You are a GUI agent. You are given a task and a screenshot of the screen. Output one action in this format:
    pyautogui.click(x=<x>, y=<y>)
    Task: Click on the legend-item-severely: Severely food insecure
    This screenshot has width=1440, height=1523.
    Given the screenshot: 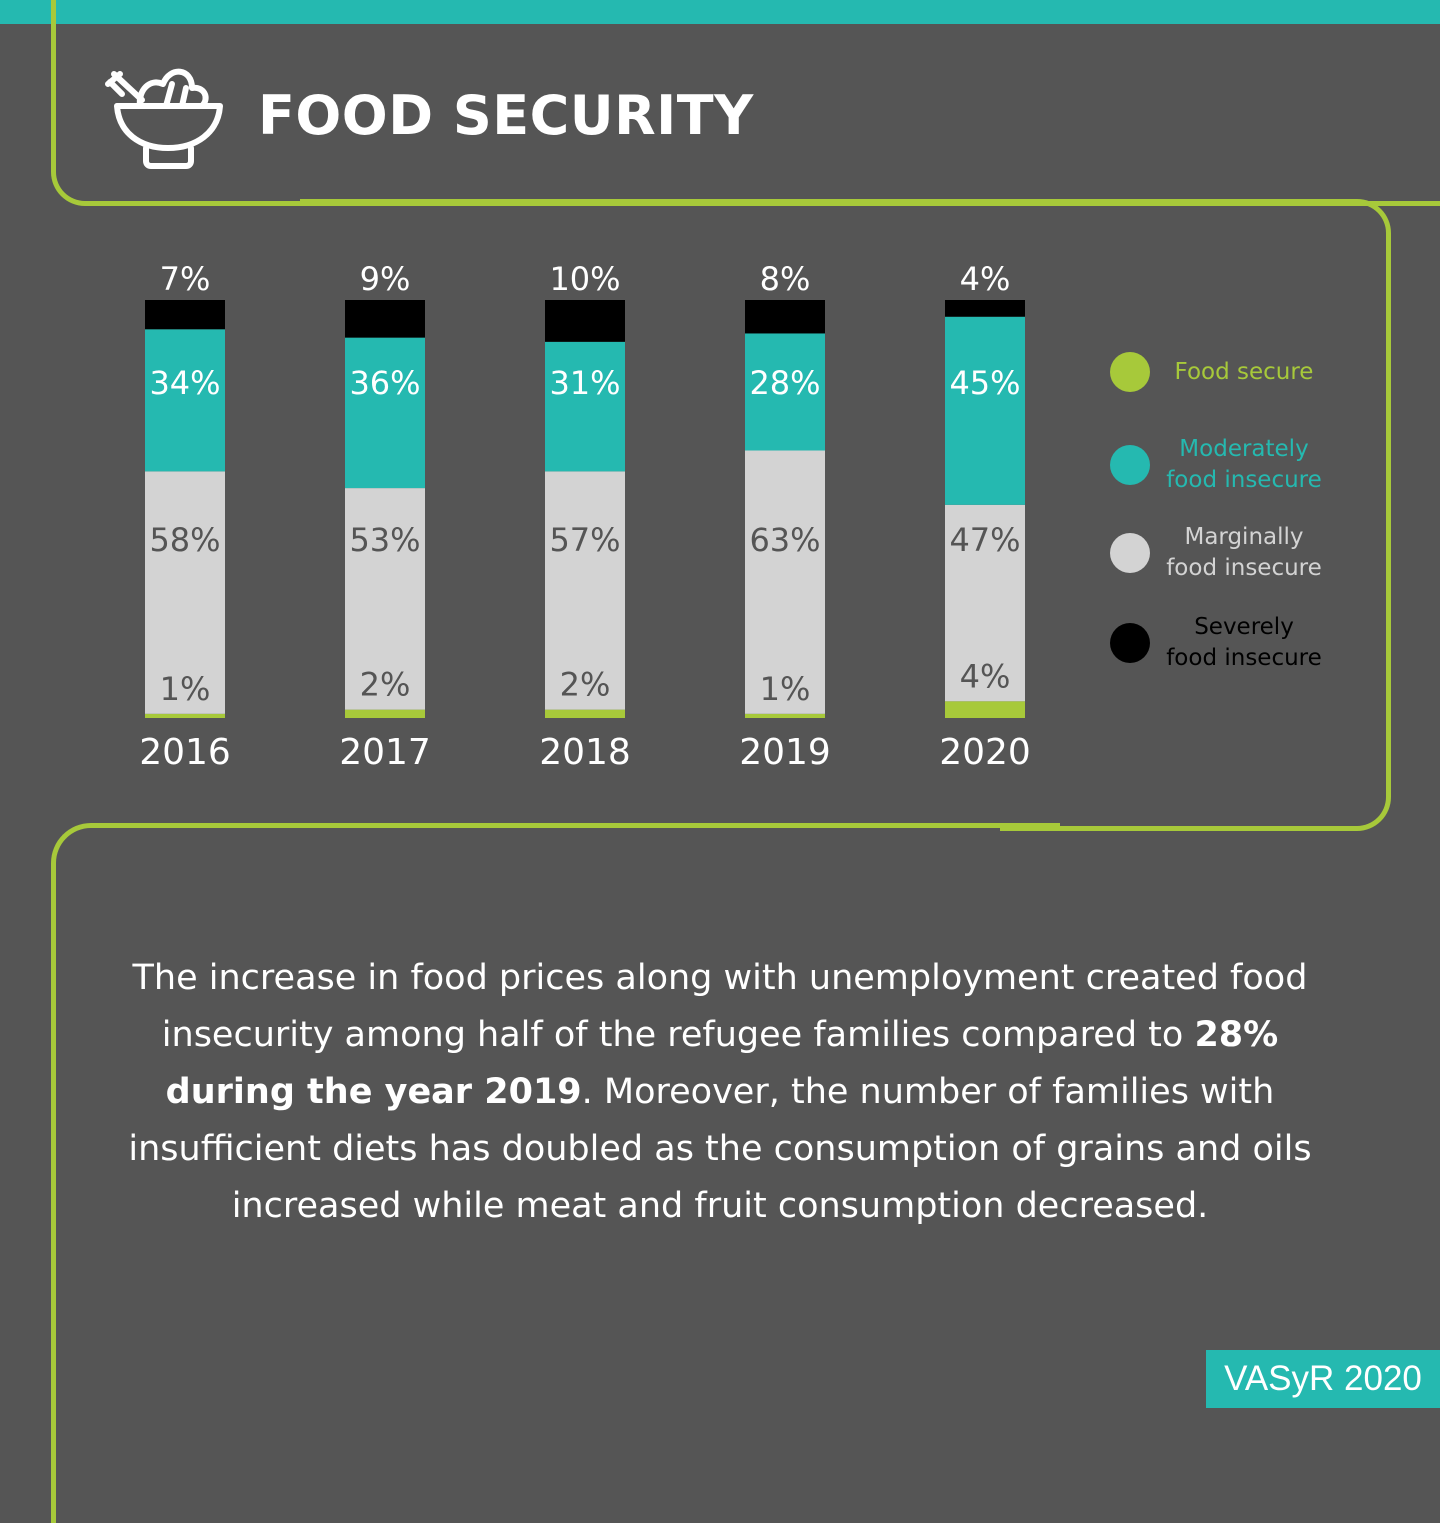 What is the action you would take?
    pyautogui.click(x=1230, y=643)
    